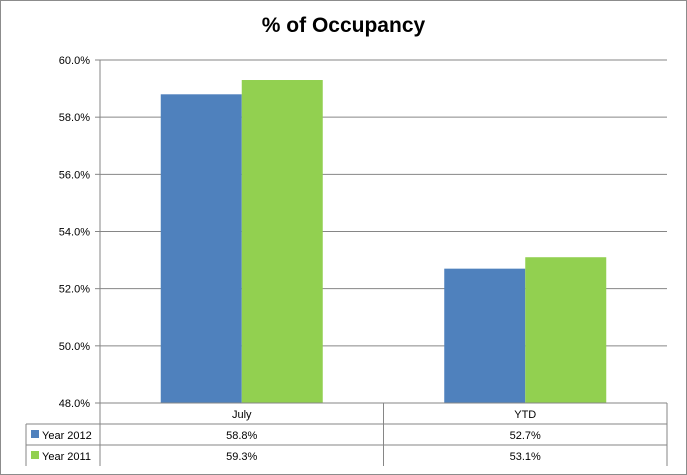 This screenshot has width=687, height=475. I want to click on y-tick-label: 54.0%, so click(74, 233).